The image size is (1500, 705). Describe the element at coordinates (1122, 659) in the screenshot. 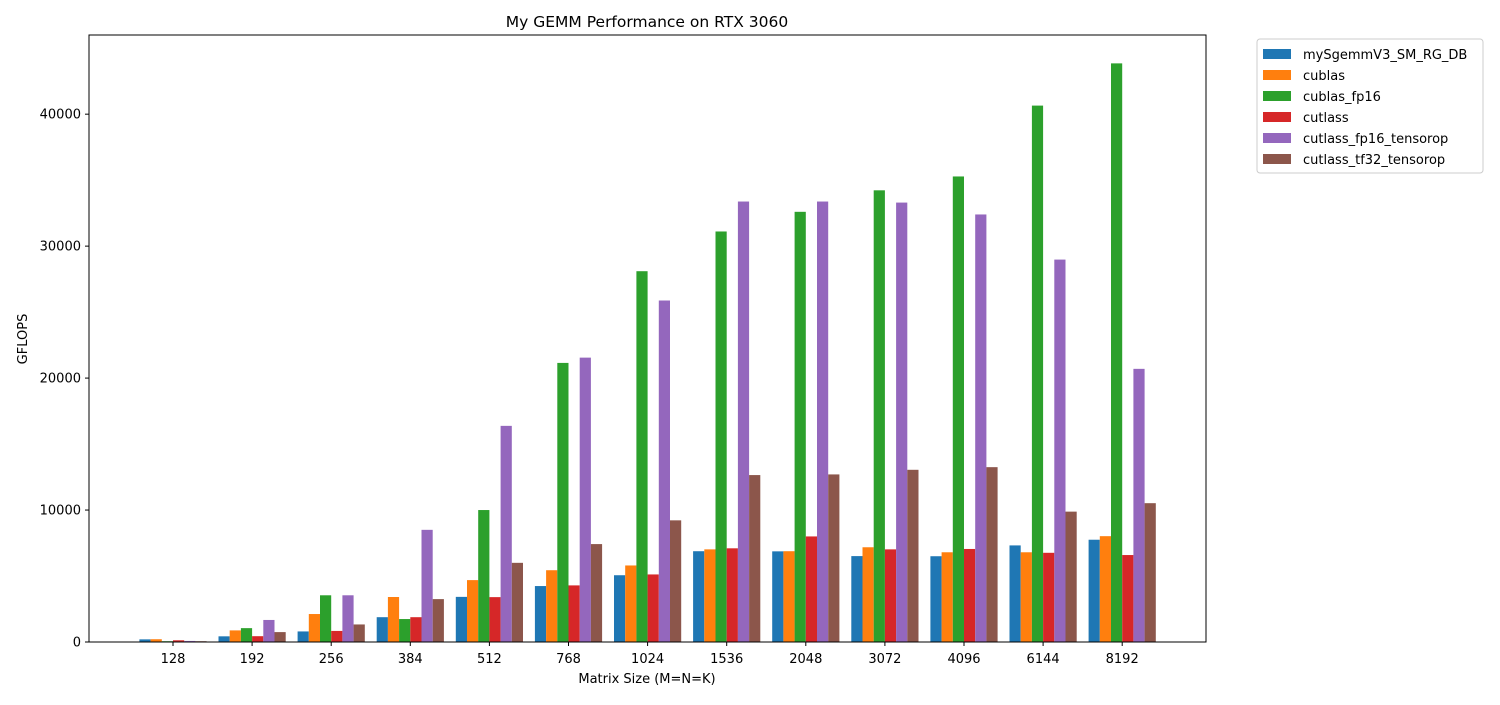

I see `x-tick-label: 8192` at that location.